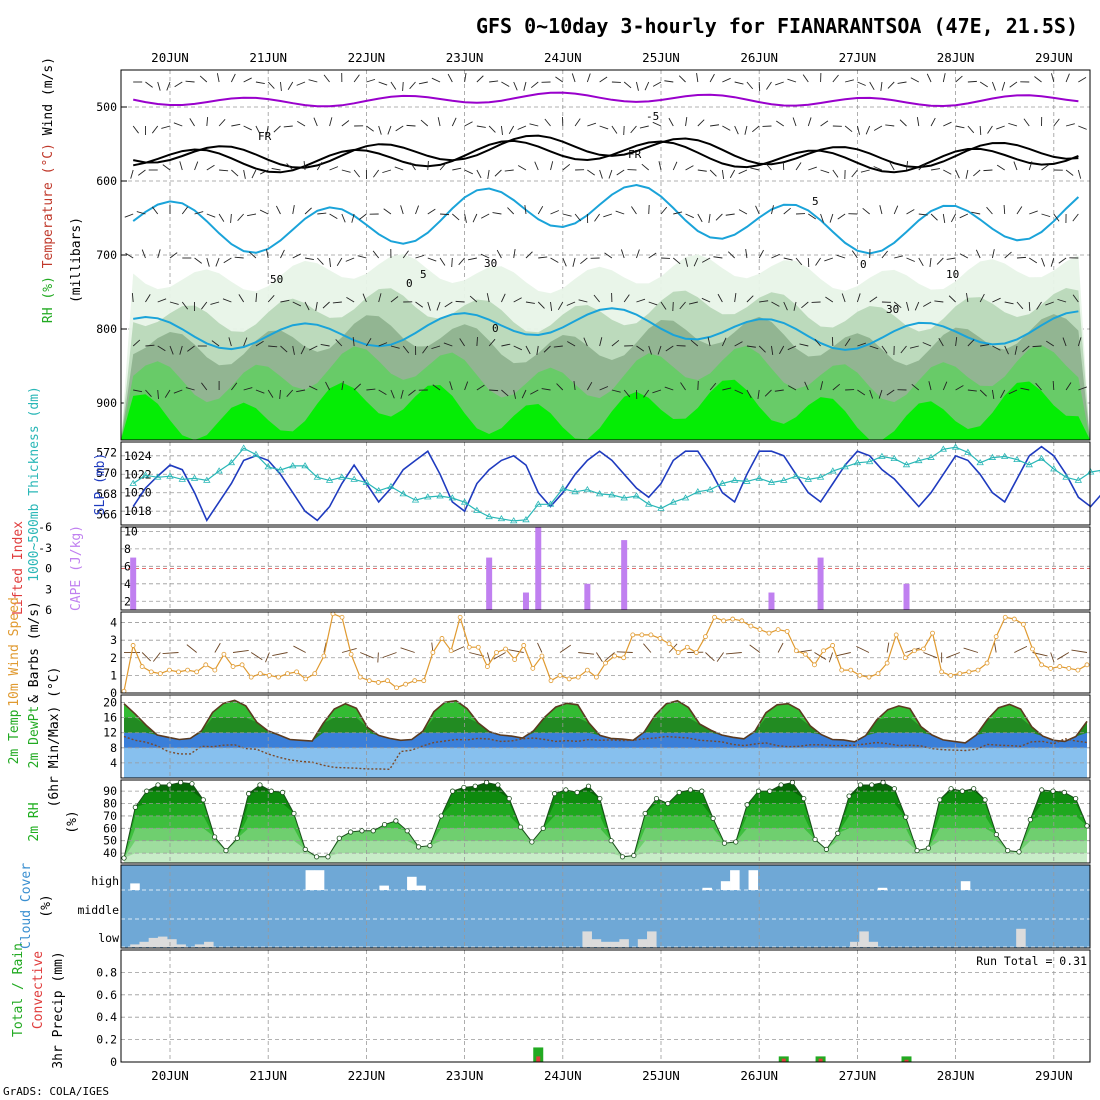 Image resolution: width=1100 pixels, height=1100 pixels. What do you see at coordinates (549, 652) in the screenshot?
I see `wind-10m-panel: 0 1 2 3 4 10m Wind Speed & Barbs (m/s)` at bounding box center [549, 652].